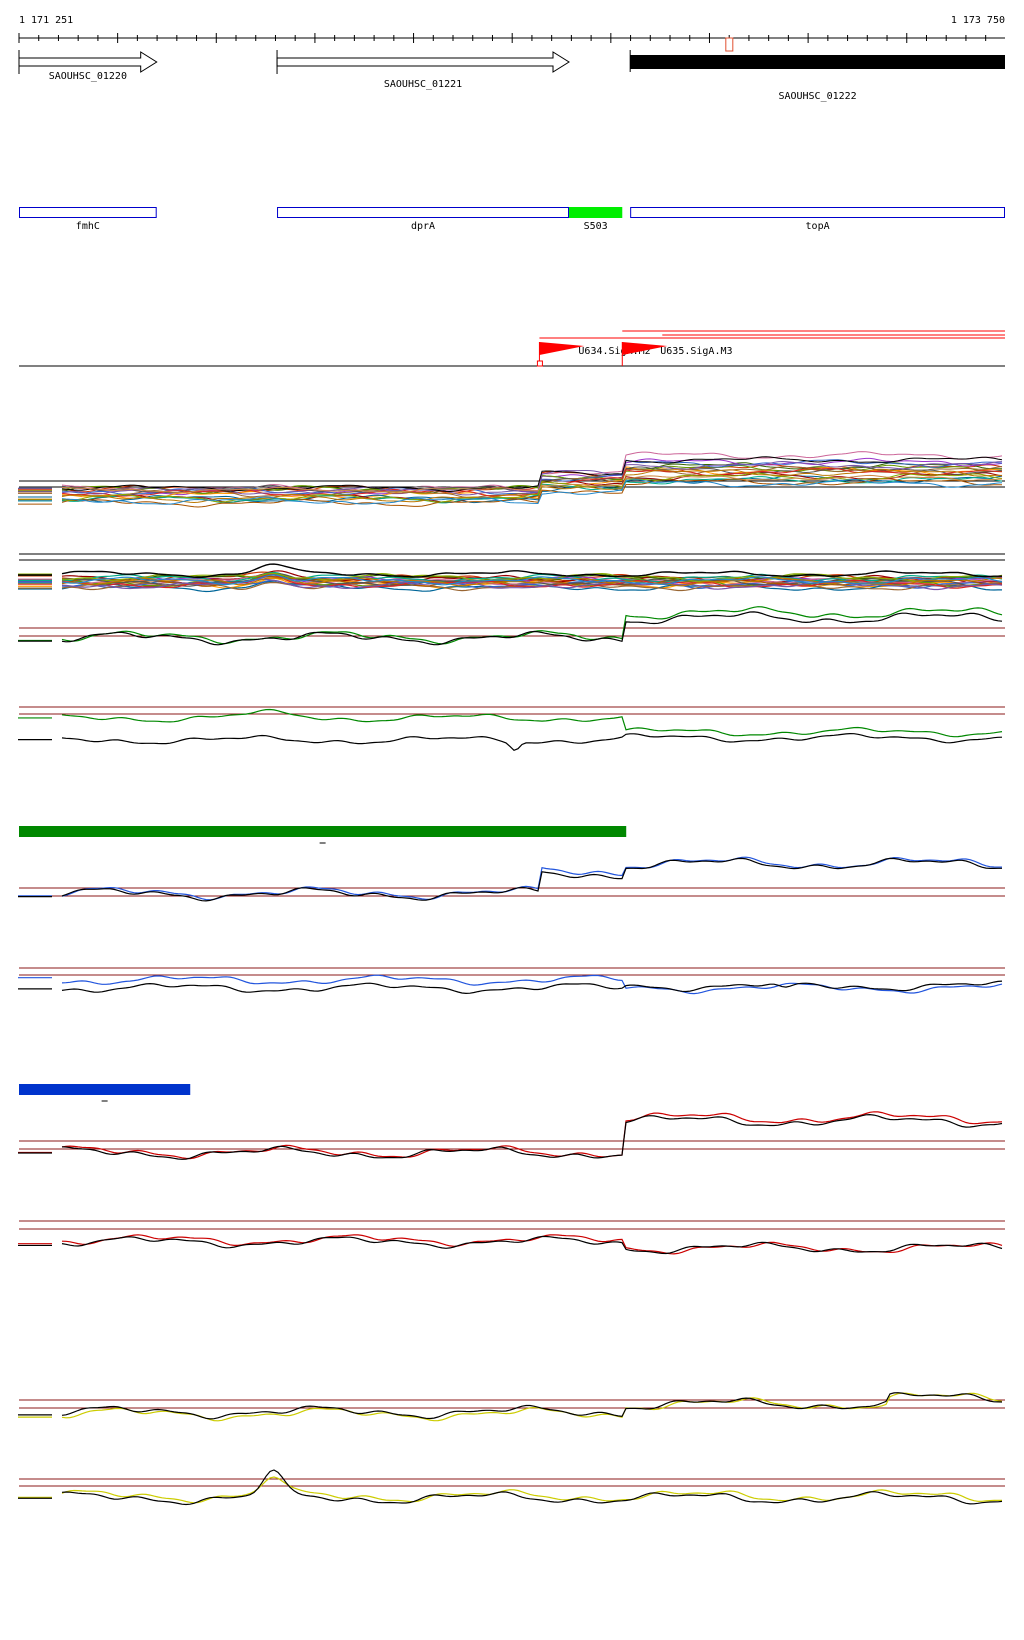 This screenshot has height=1640, width=1024. I want to click on feature-block, so click(596, 212).